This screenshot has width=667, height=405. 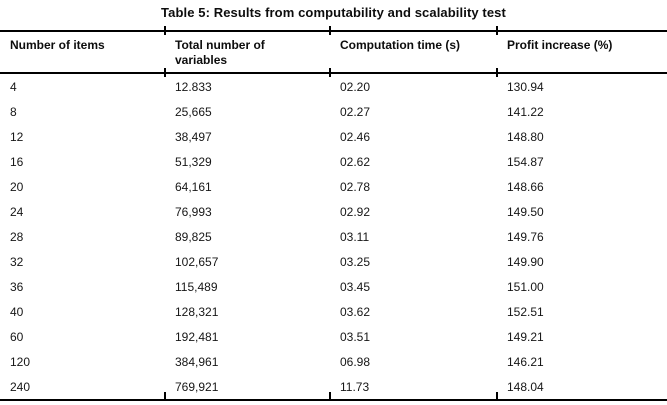 I want to click on table-cell: 384,961, so click(x=197, y=361).